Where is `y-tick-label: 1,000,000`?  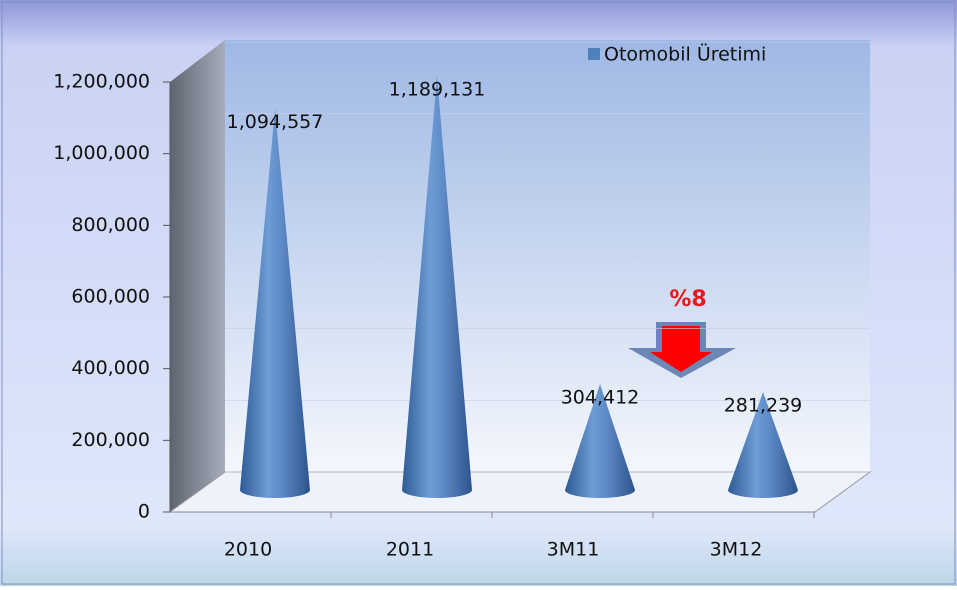 y-tick-label: 1,000,000 is located at coordinates (101, 153).